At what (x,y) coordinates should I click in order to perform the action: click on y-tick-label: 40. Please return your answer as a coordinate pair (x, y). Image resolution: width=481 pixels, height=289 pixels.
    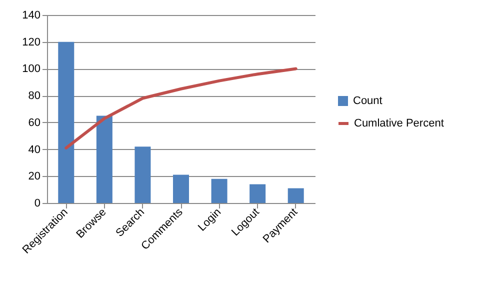
    Looking at the image, I should click on (34, 150).